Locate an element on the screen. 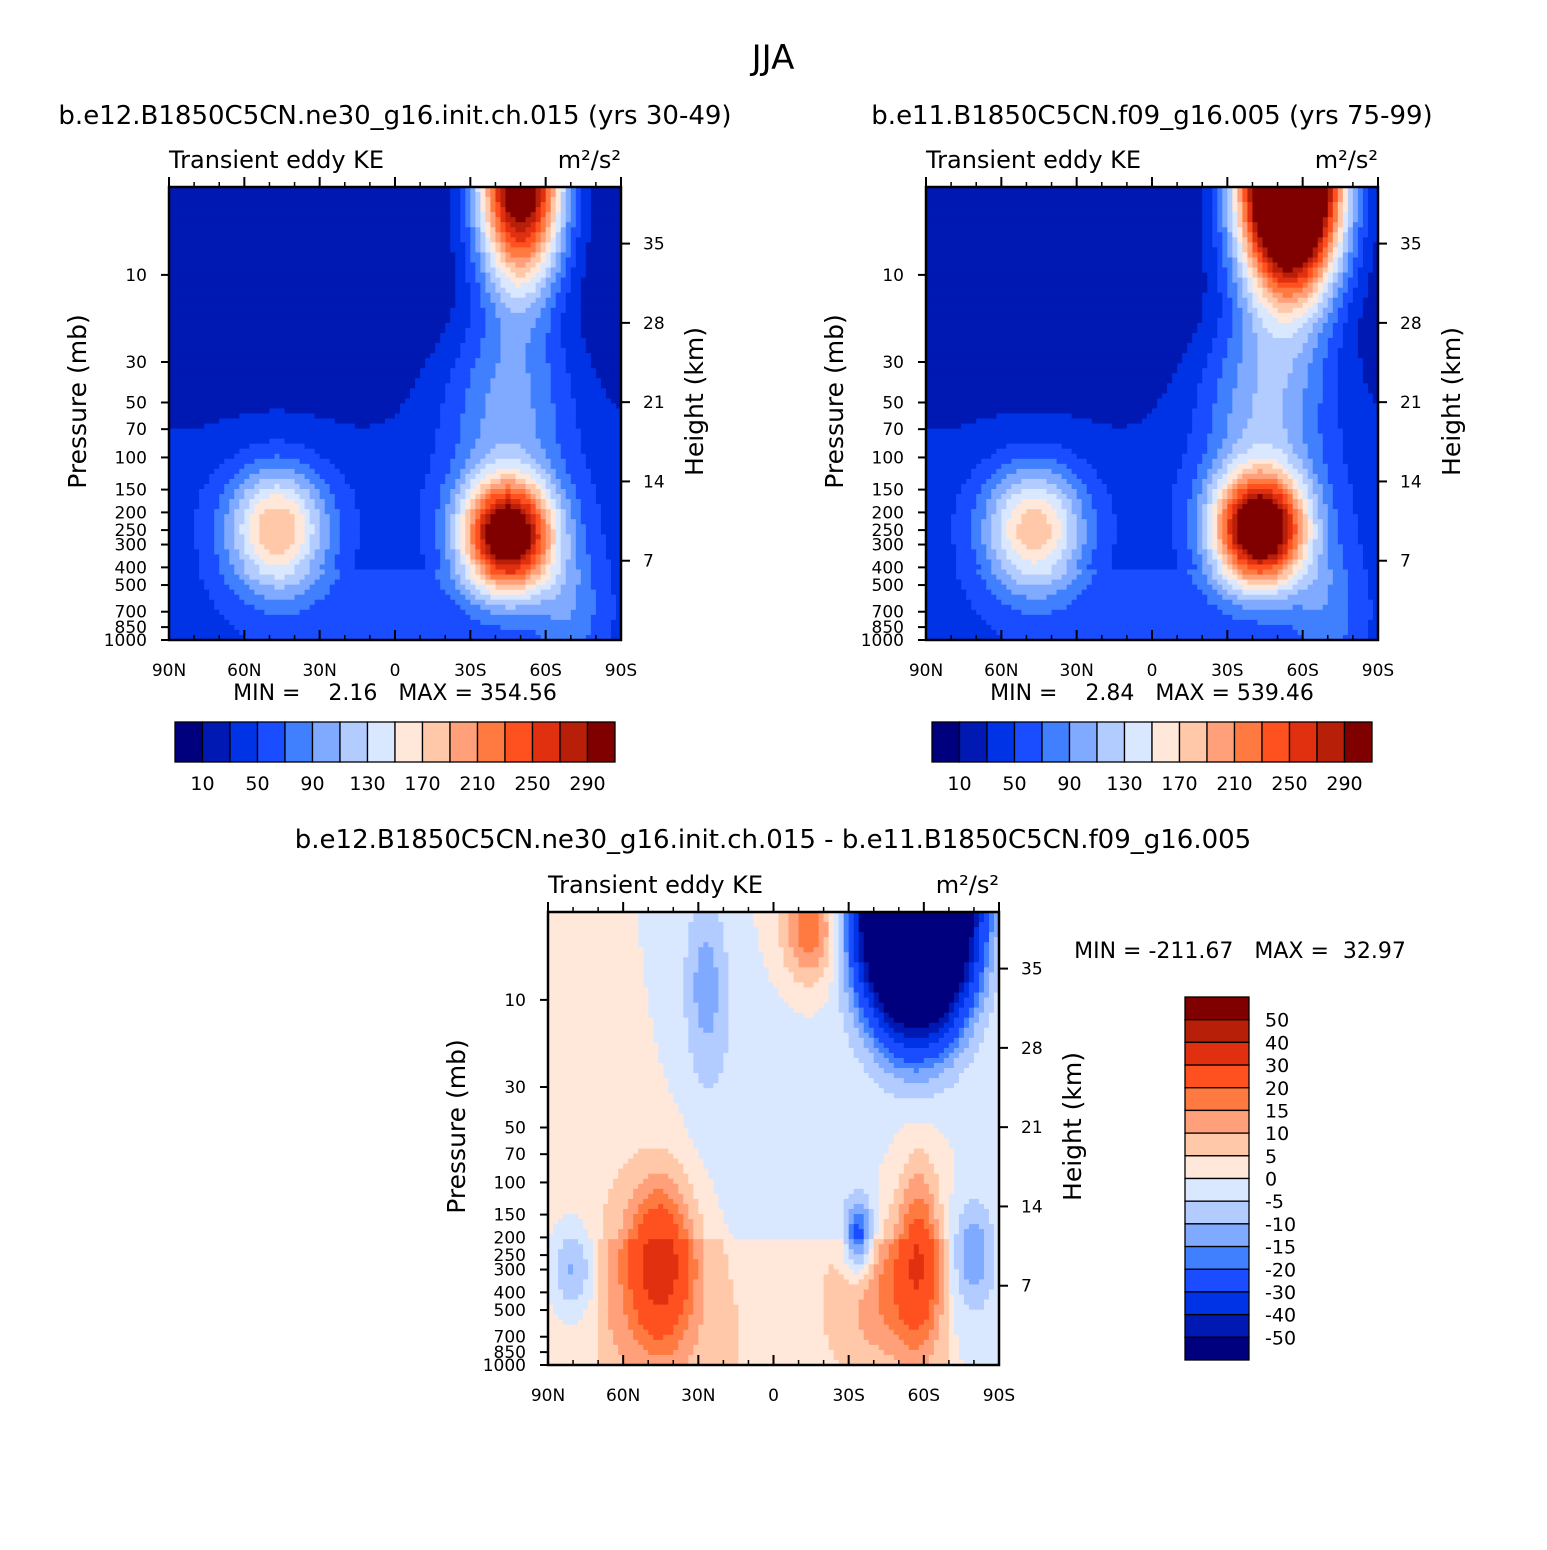 The height and width of the screenshot is (1550, 1547). colorbar-swatch is located at coordinates (491, 742).